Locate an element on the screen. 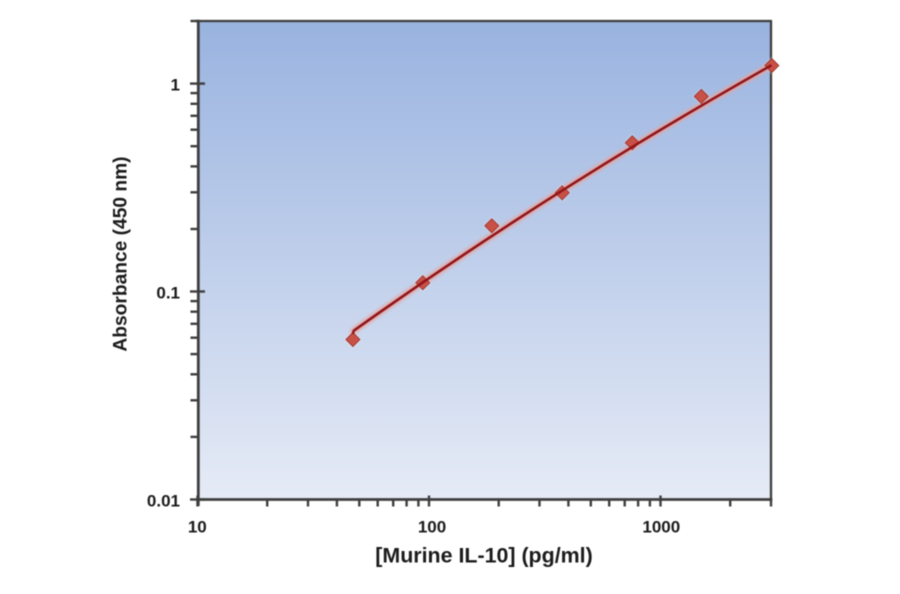 The height and width of the screenshot is (594, 900). svg-text: 0.01 is located at coordinates (163, 501).